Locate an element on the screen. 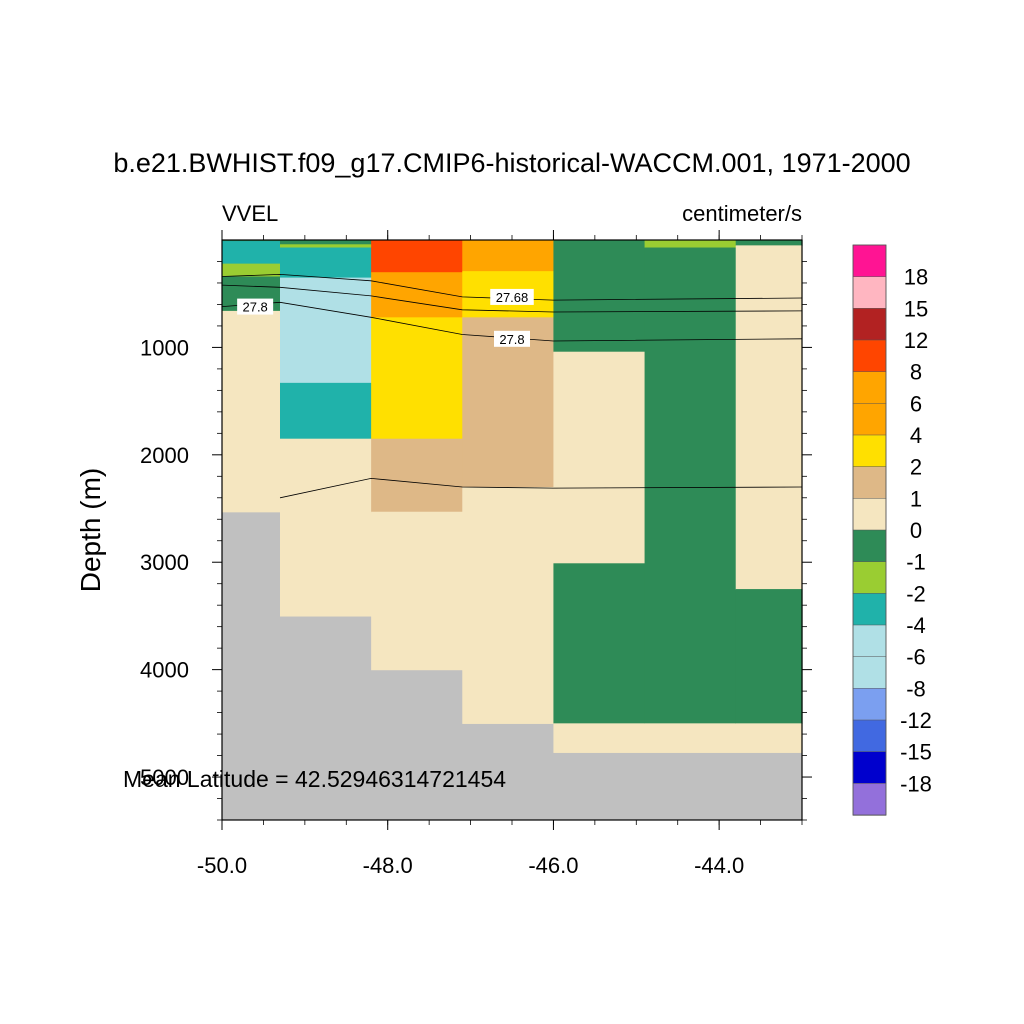  colorbar-label: -15 is located at coordinates (916, 752).